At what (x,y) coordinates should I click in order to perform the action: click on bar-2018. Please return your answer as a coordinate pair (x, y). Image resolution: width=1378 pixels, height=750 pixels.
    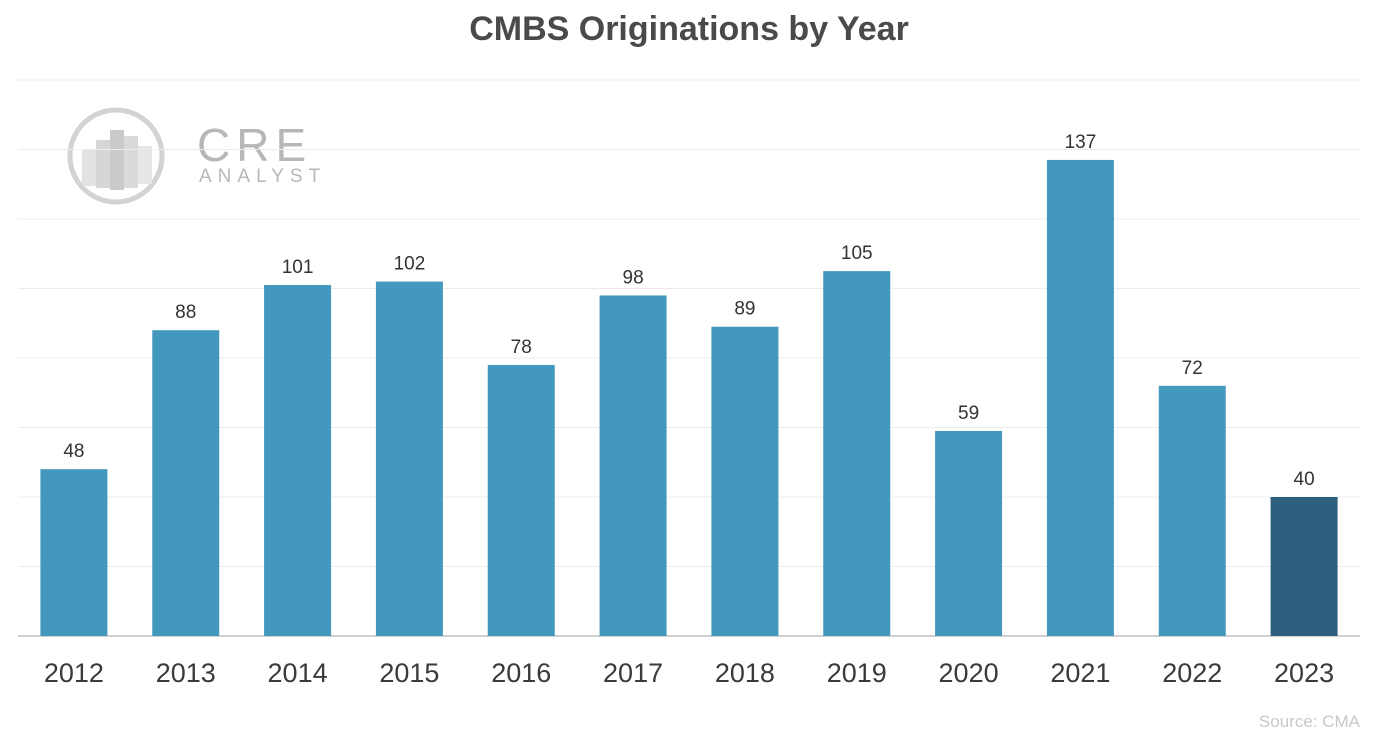
    Looking at the image, I should click on (745, 481).